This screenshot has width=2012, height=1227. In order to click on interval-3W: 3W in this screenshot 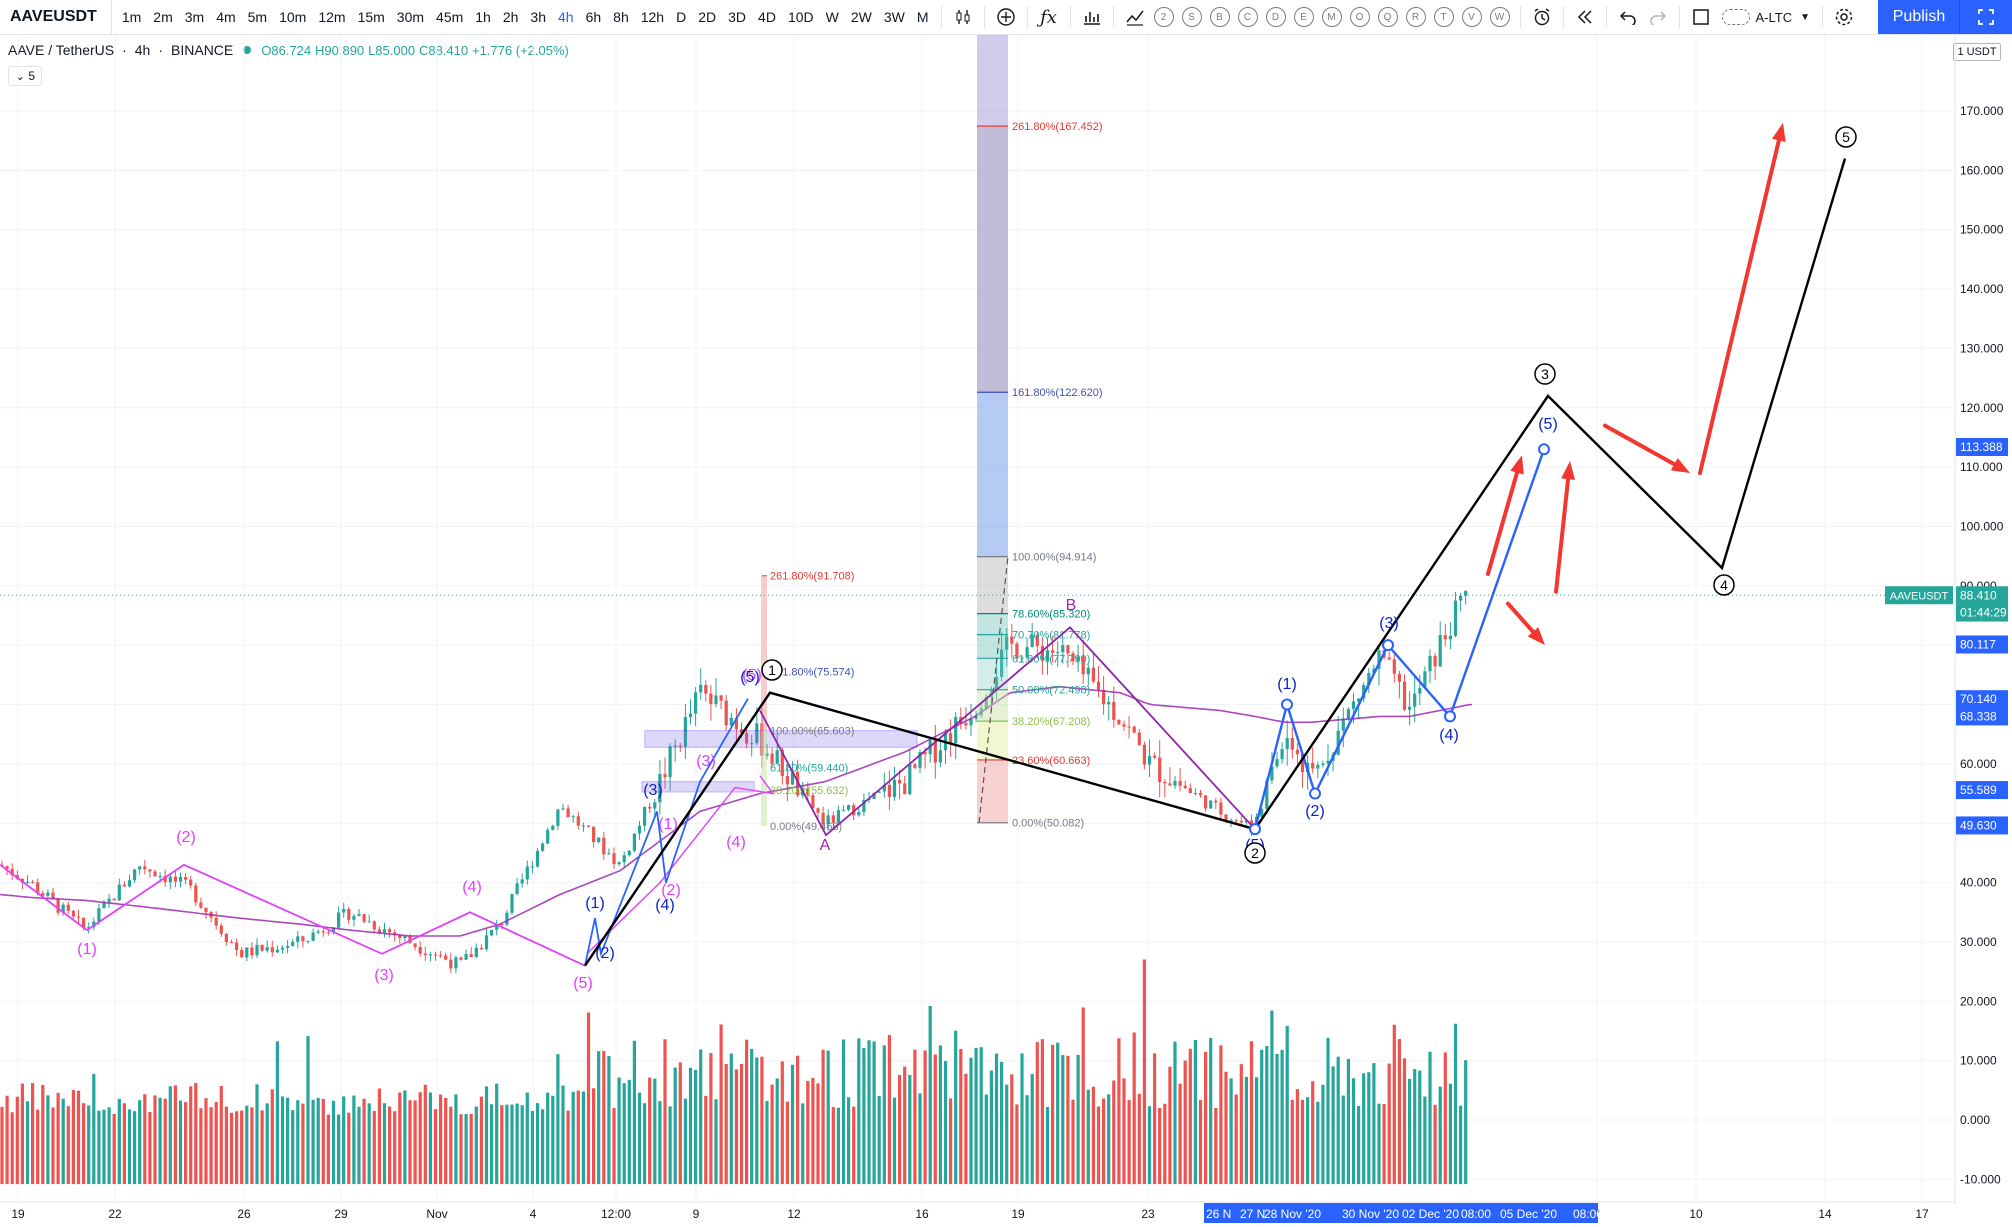, I will do `click(894, 17)`.